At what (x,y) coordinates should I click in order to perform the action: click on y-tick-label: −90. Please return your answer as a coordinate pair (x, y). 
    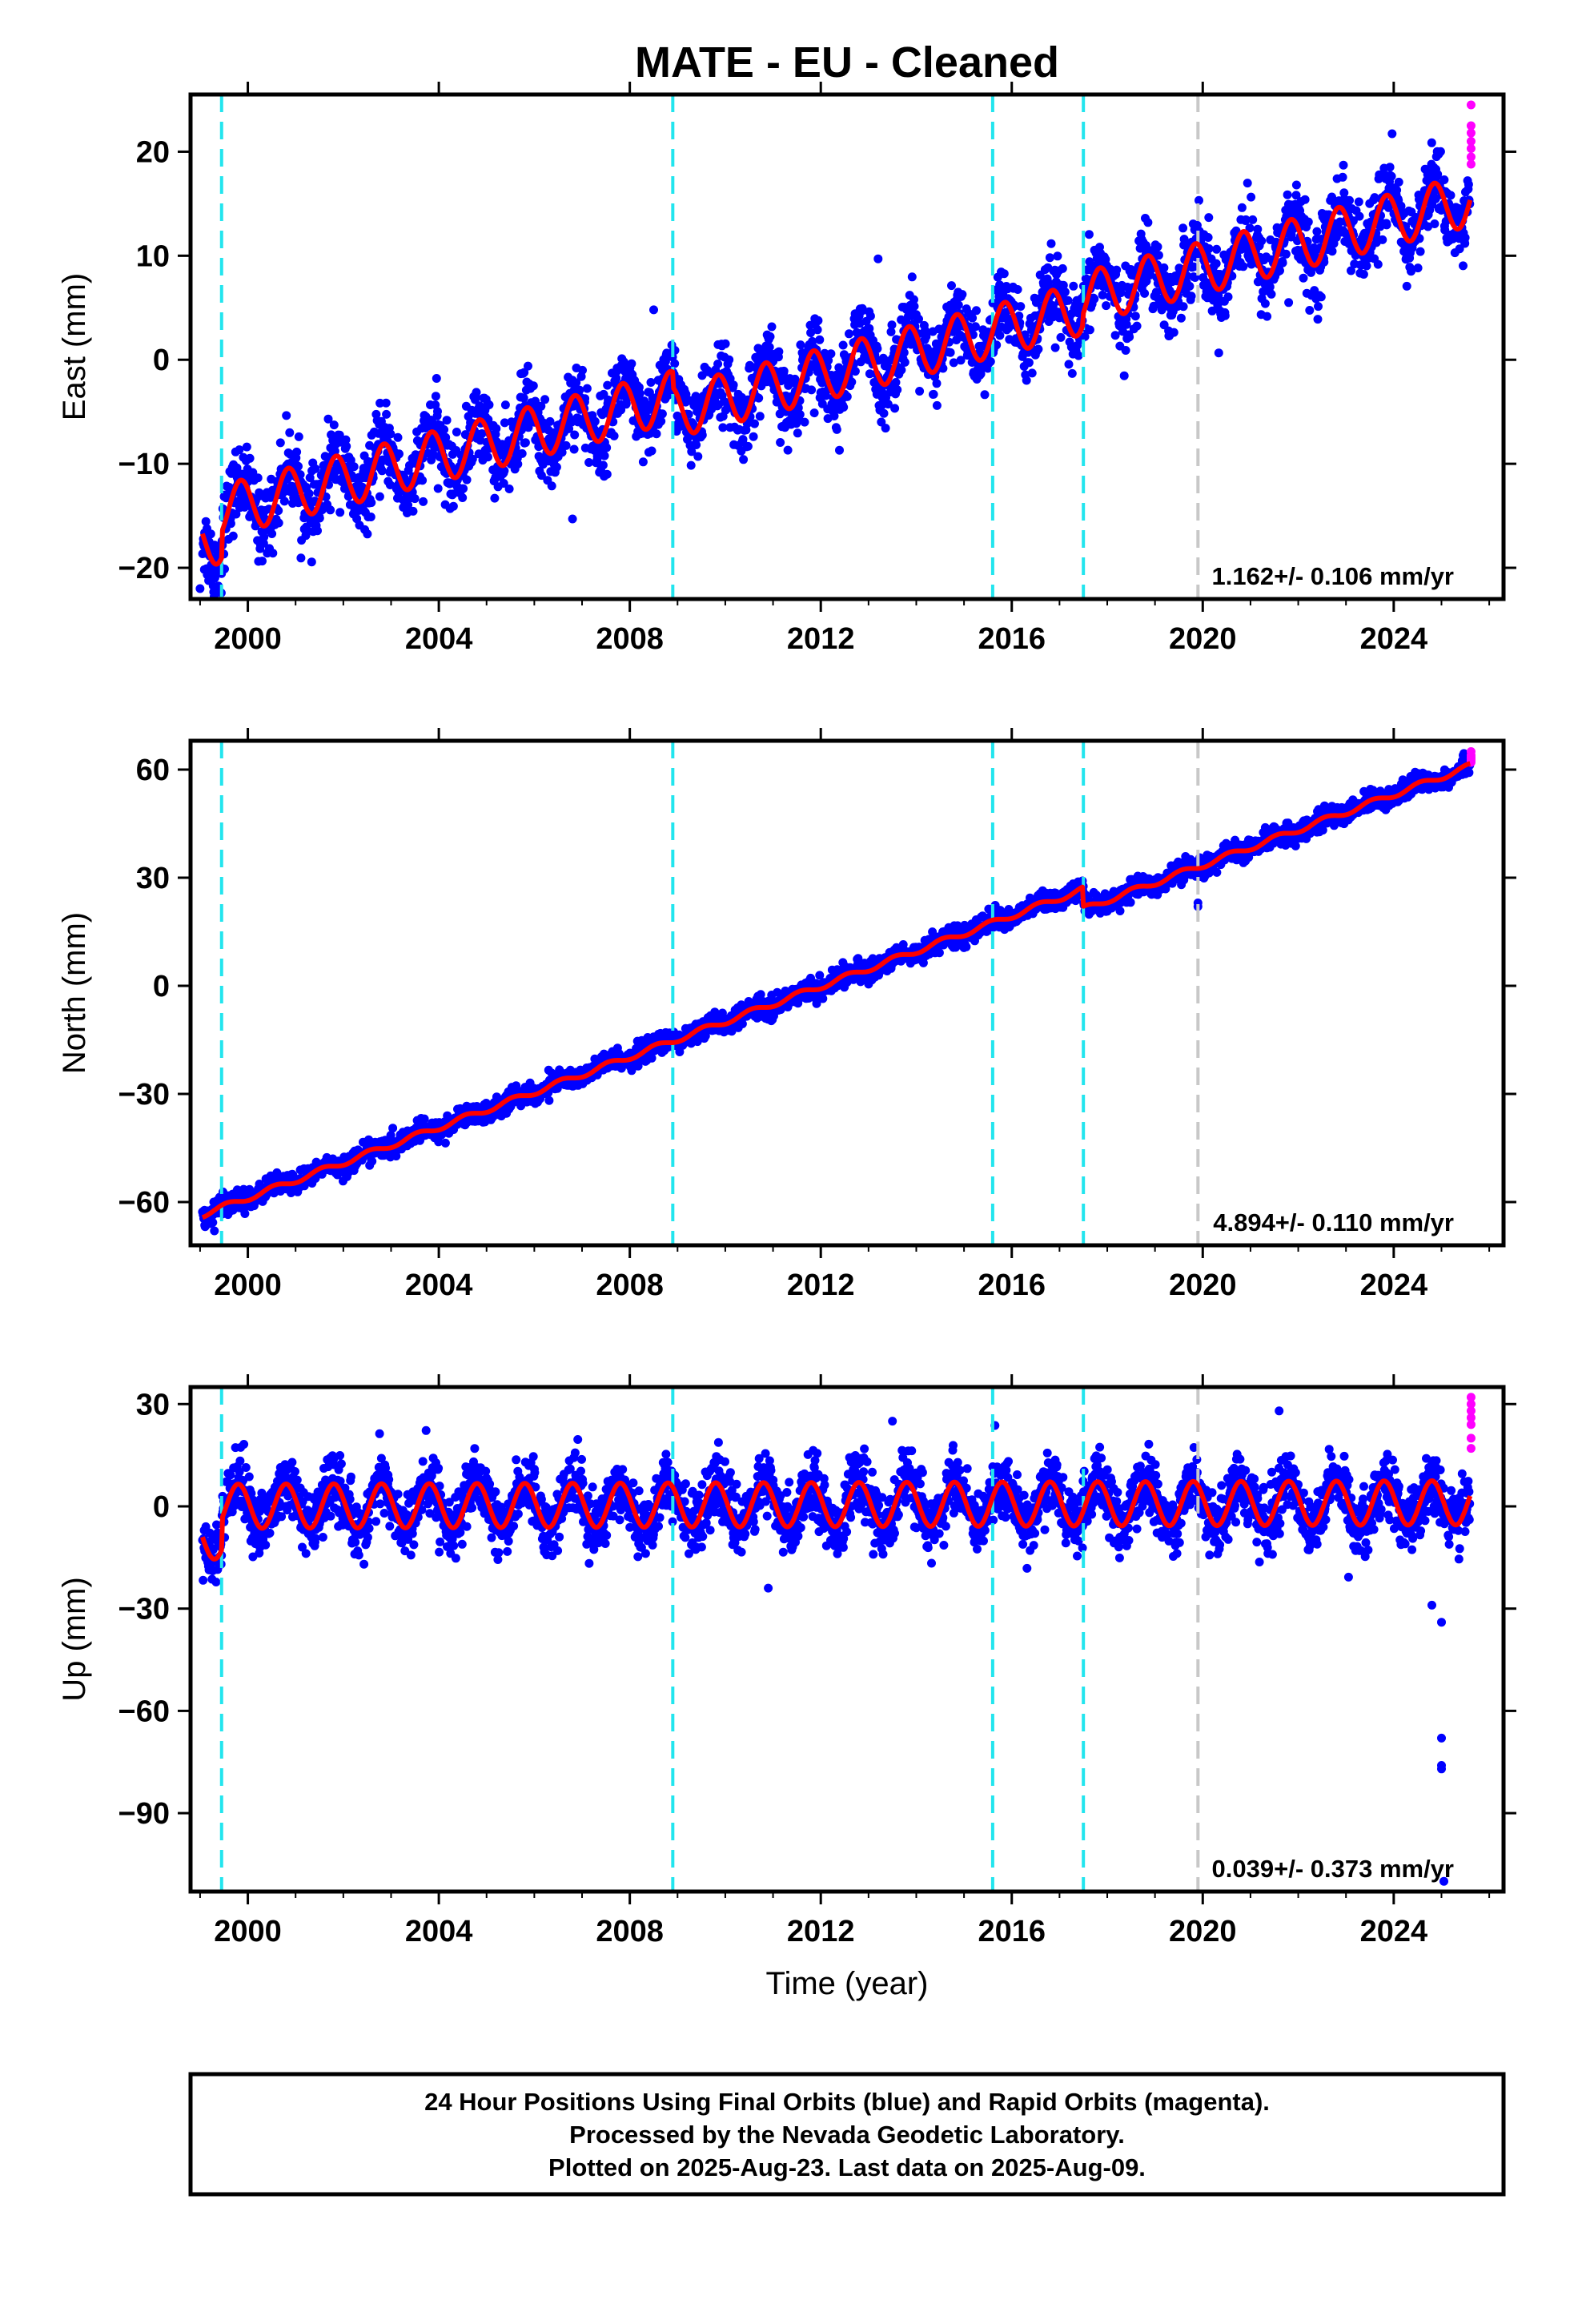
    Looking at the image, I should click on (144, 1814).